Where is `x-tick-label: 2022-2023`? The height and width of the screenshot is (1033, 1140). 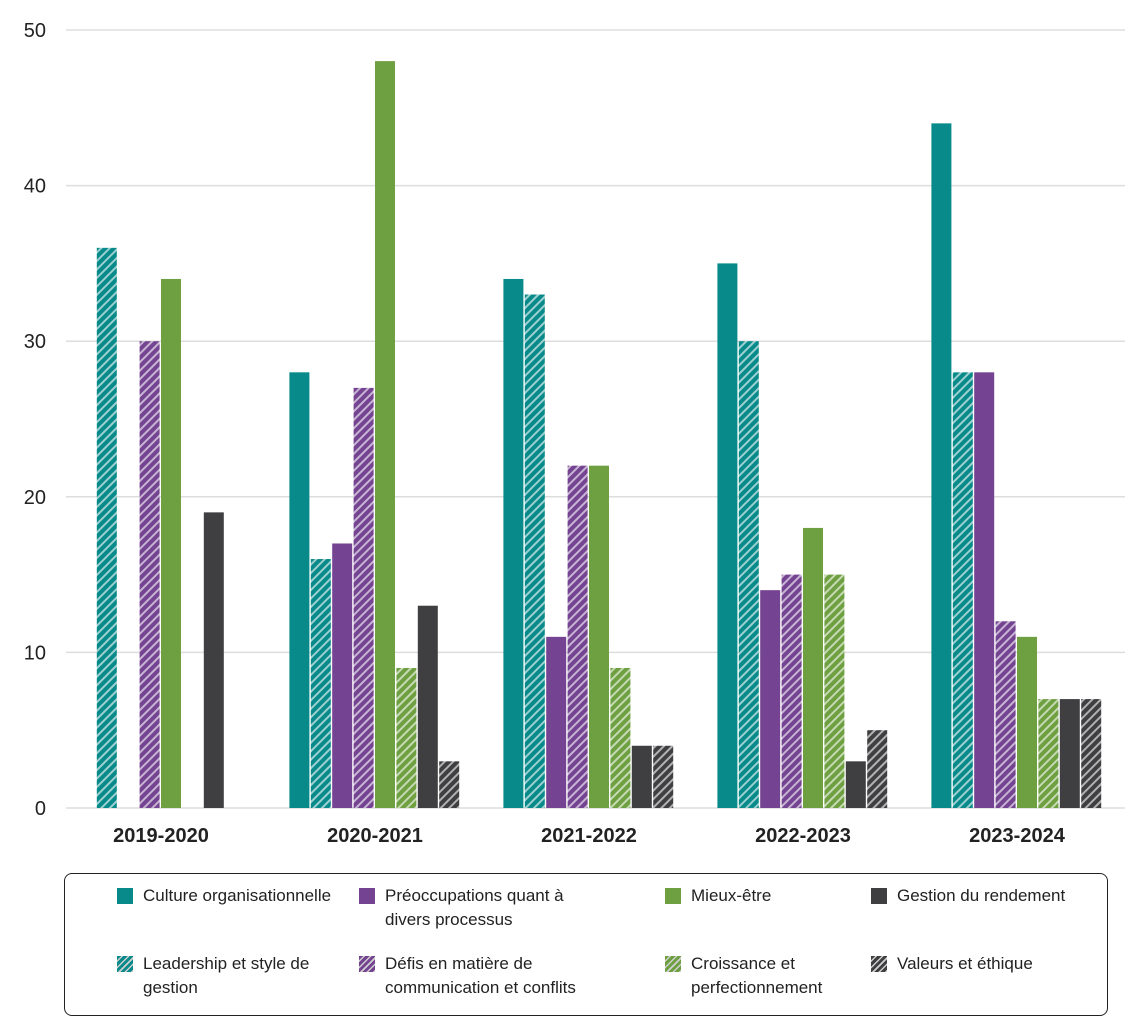
x-tick-label: 2022-2023 is located at coordinates (803, 836).